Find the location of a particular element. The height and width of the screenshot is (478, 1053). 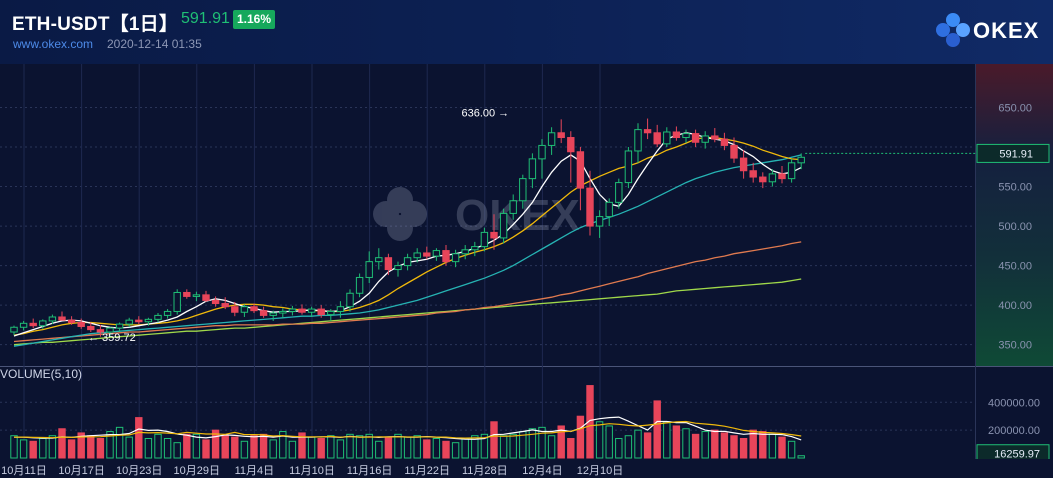

time-tick-label: 11月16日 is located at coordinates (370, 471).